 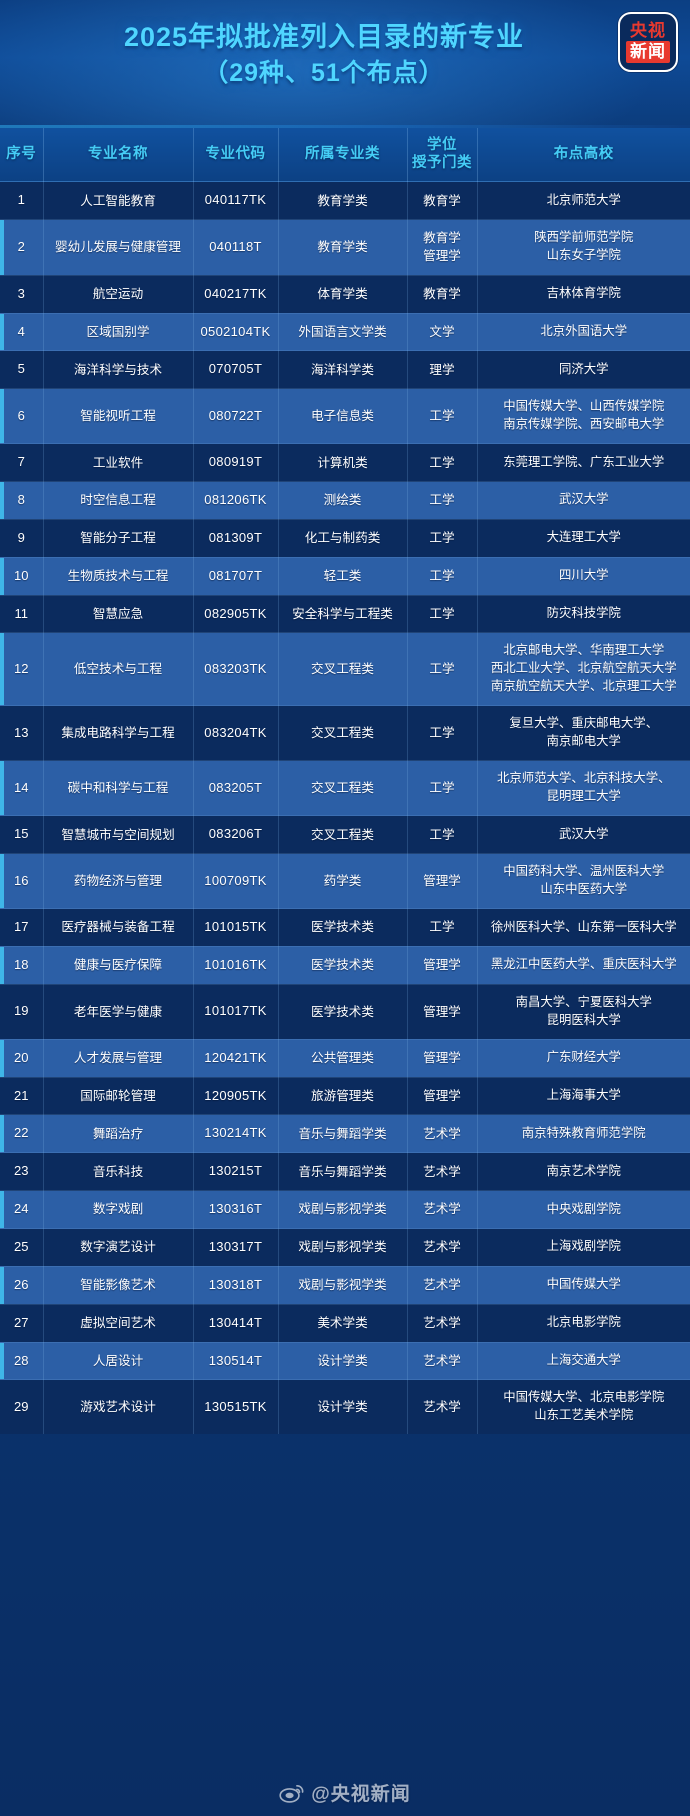 What do you see at coordinates (118, 247) in the screenshot?
I see `cell-name: 婴幼儿发展与健康管理` at bounding box center [118, 247].